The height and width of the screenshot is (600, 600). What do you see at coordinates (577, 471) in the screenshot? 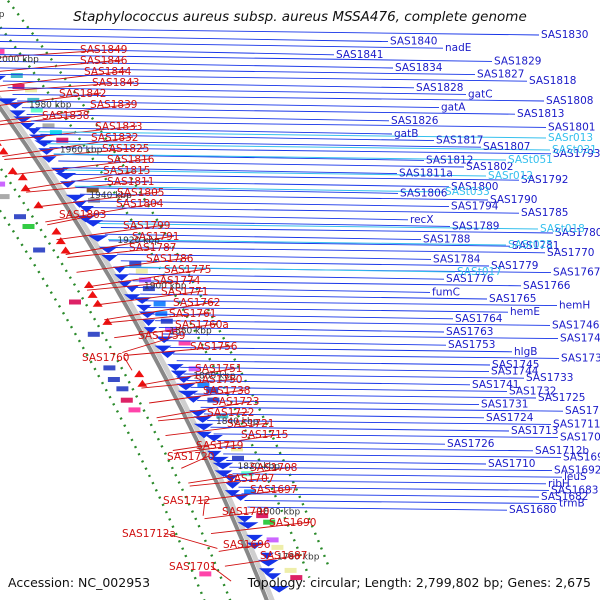
I see `forward-gene-label: SAS1692` at bounding box center [577, 471].